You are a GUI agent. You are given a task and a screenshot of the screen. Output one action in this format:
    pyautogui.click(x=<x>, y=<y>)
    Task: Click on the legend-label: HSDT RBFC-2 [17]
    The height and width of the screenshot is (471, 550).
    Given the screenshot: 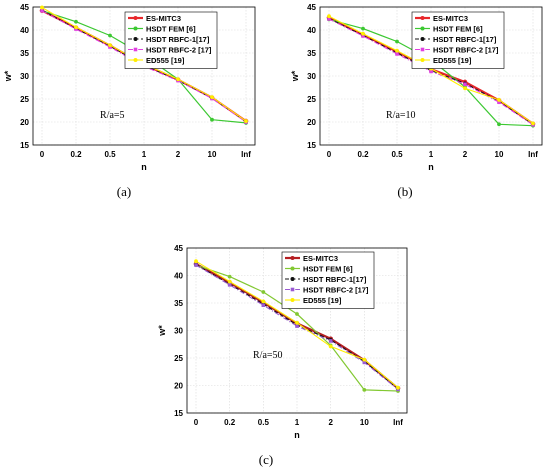 What is the action you would take?
    pyautogui.click(x=179, y=49)
    